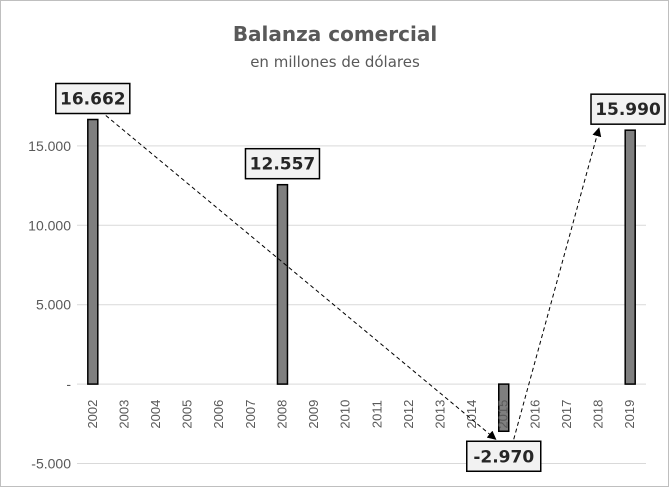 This screenshot has height=487, width=669. I want to click on x-tick-label: 2008, so click(281, 414).